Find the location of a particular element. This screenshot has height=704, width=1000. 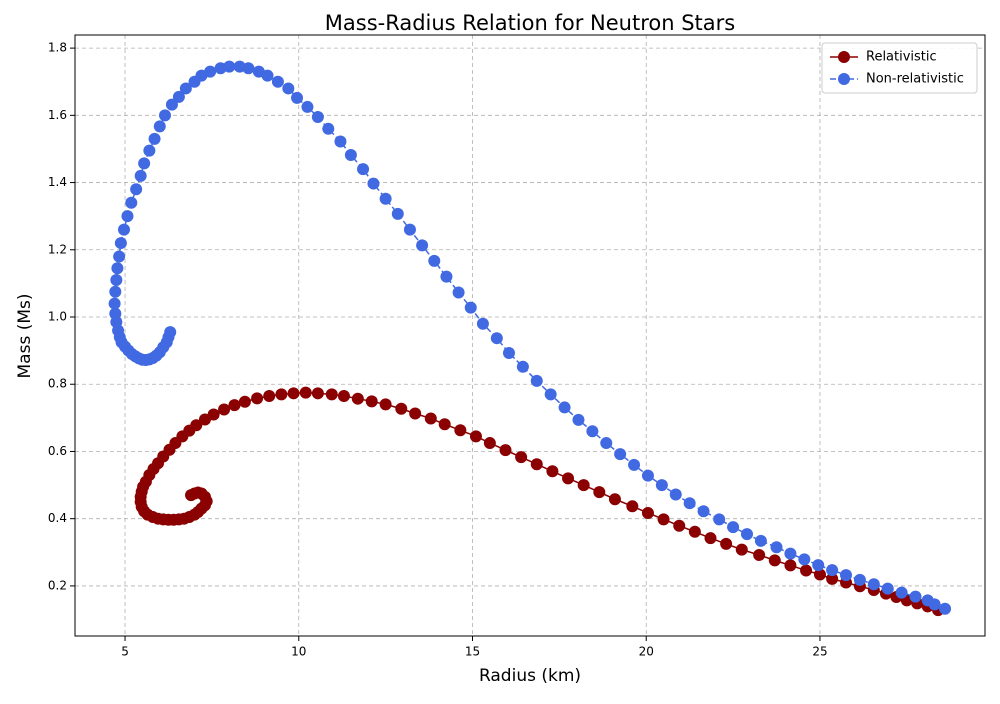

x-axis-label: Radius (km) is located at coordinates (530, 676).